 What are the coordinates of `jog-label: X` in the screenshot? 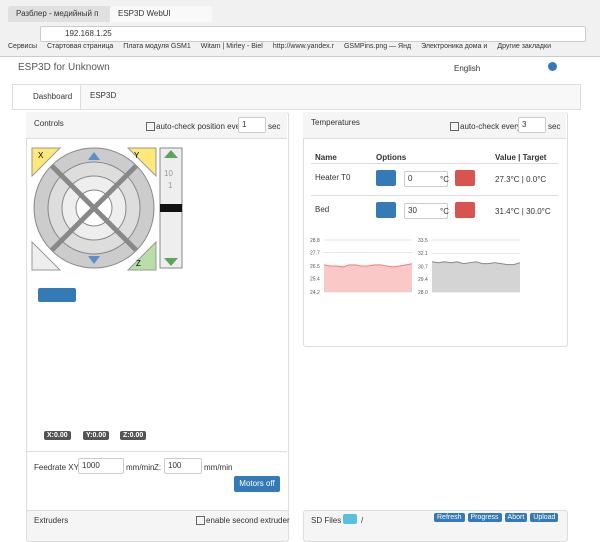 It's located at (41, 155).